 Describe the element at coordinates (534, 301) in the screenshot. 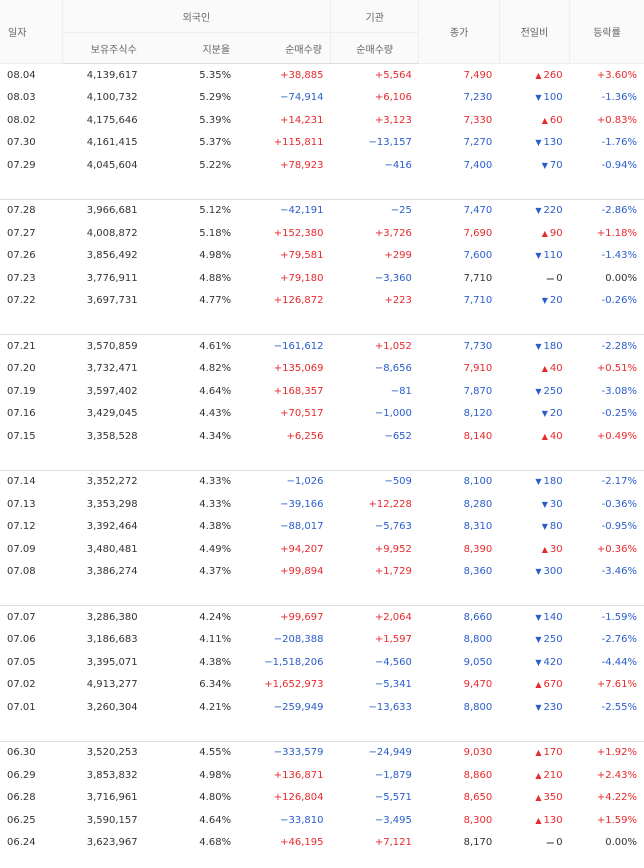

I see `change-cell: ▼ 20` at that location.